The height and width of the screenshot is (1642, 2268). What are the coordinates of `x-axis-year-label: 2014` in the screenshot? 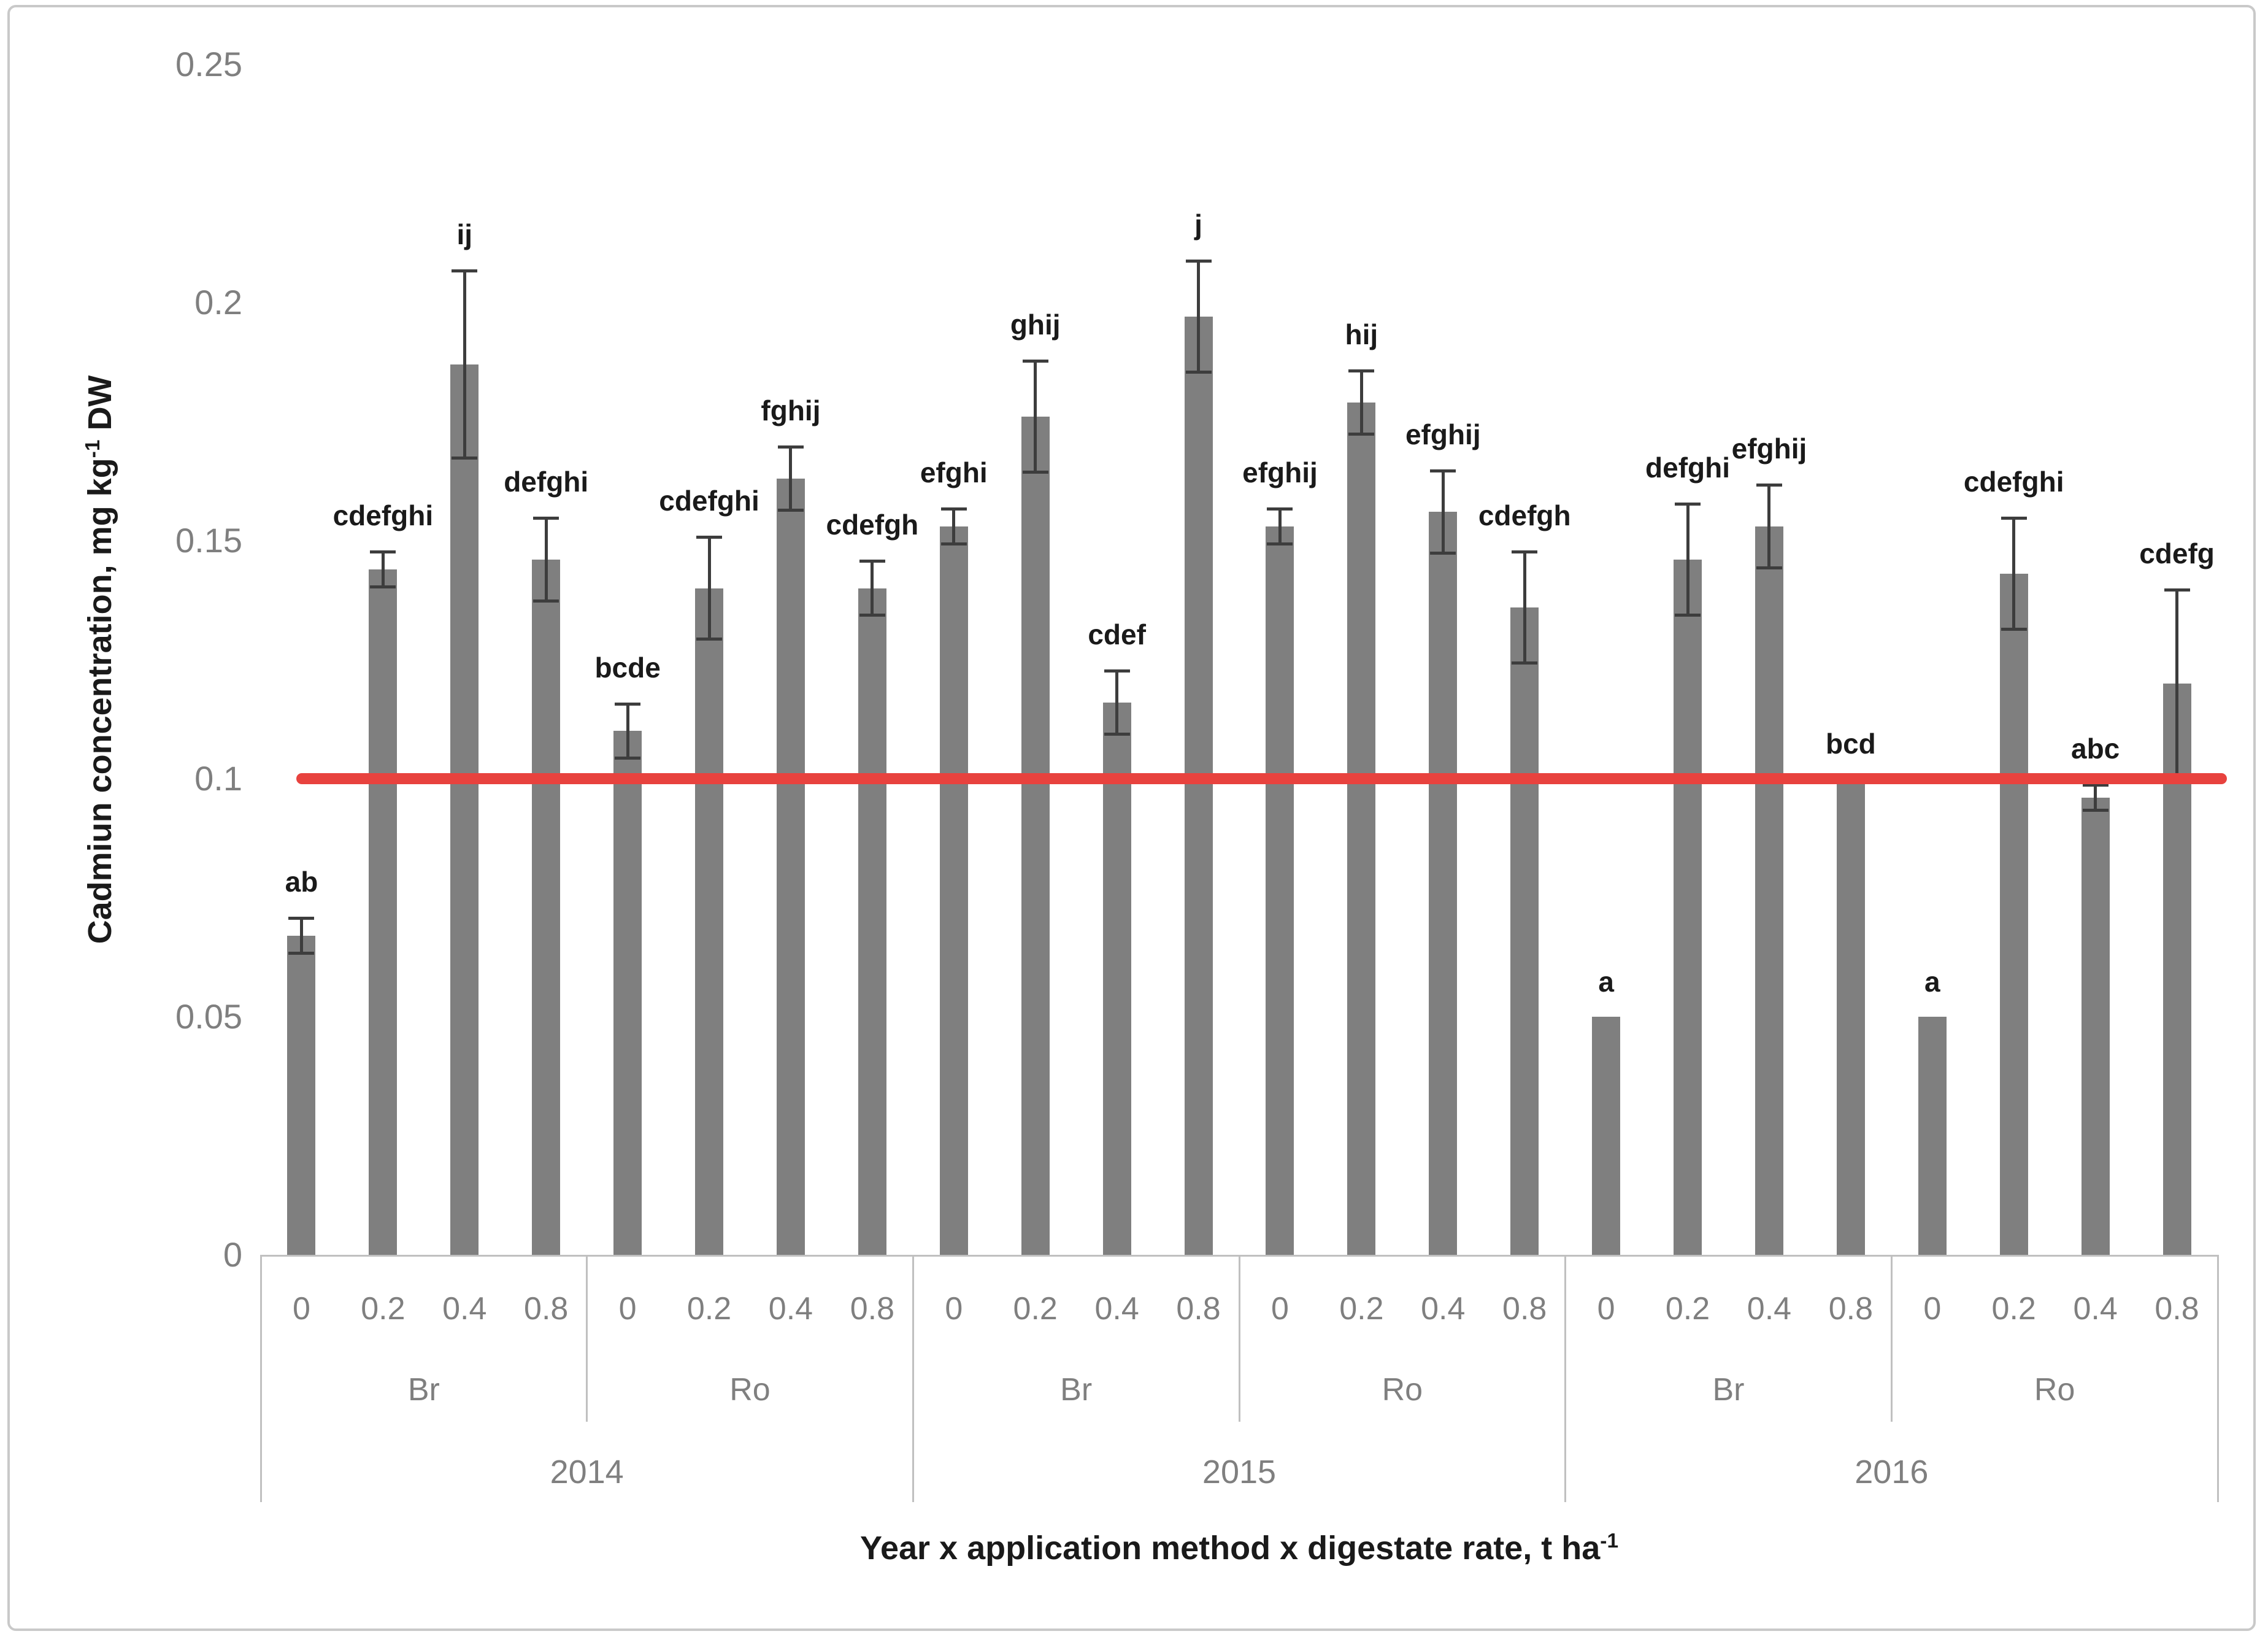 It's located at (587, 1472).